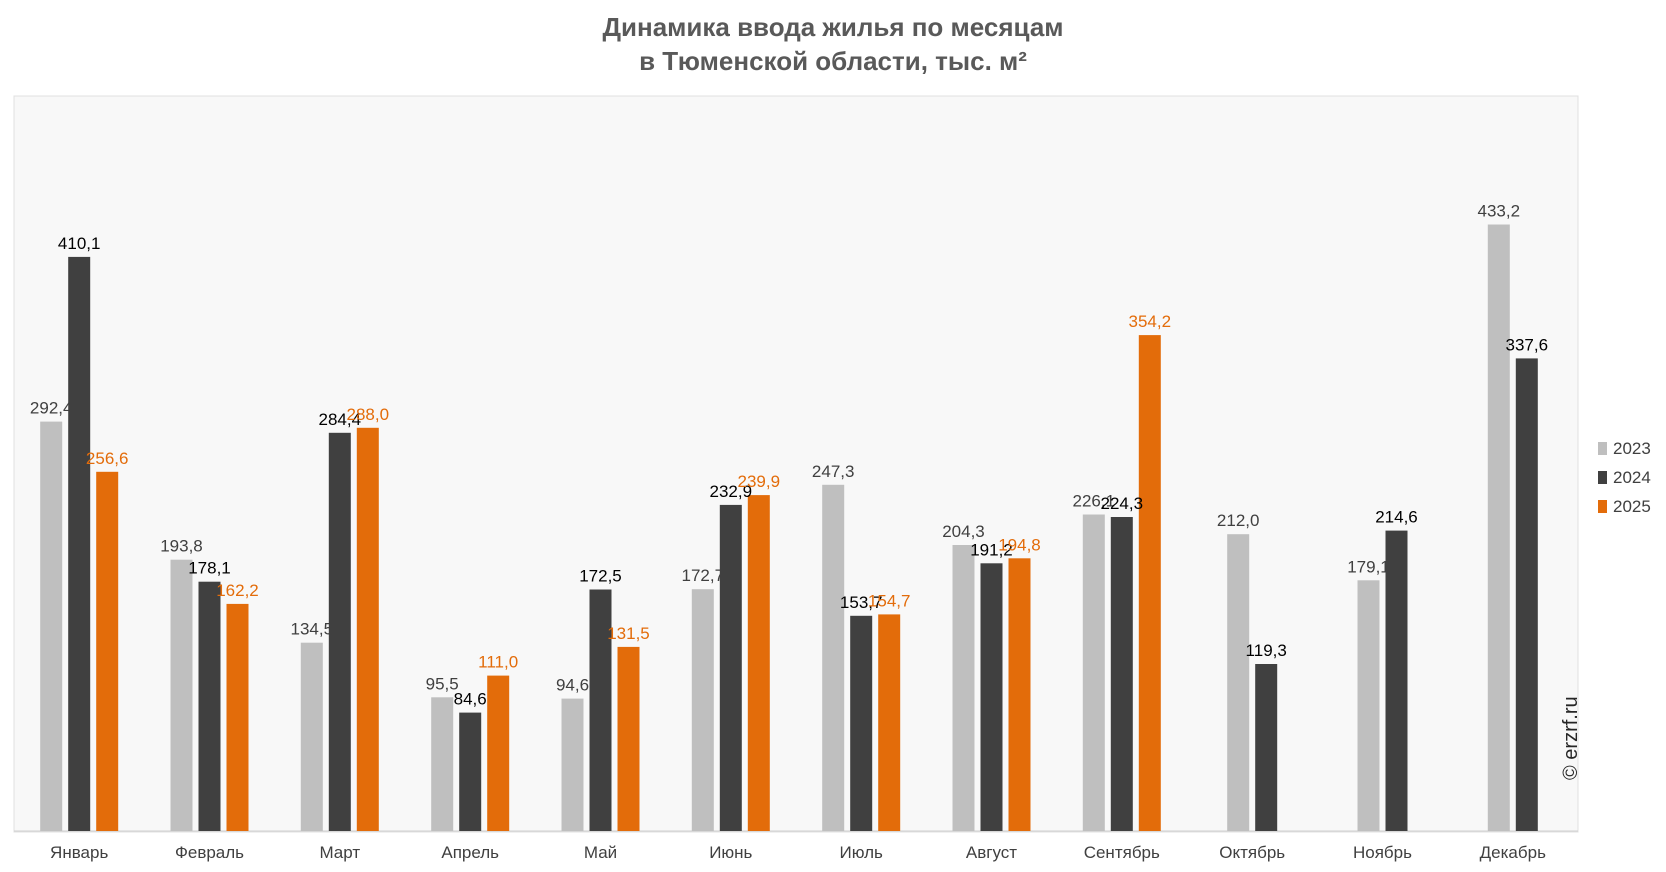  Describe the element at coordinates (1632, 448) in the screenshot. I see `legend-label-2023: 2023` at that location.